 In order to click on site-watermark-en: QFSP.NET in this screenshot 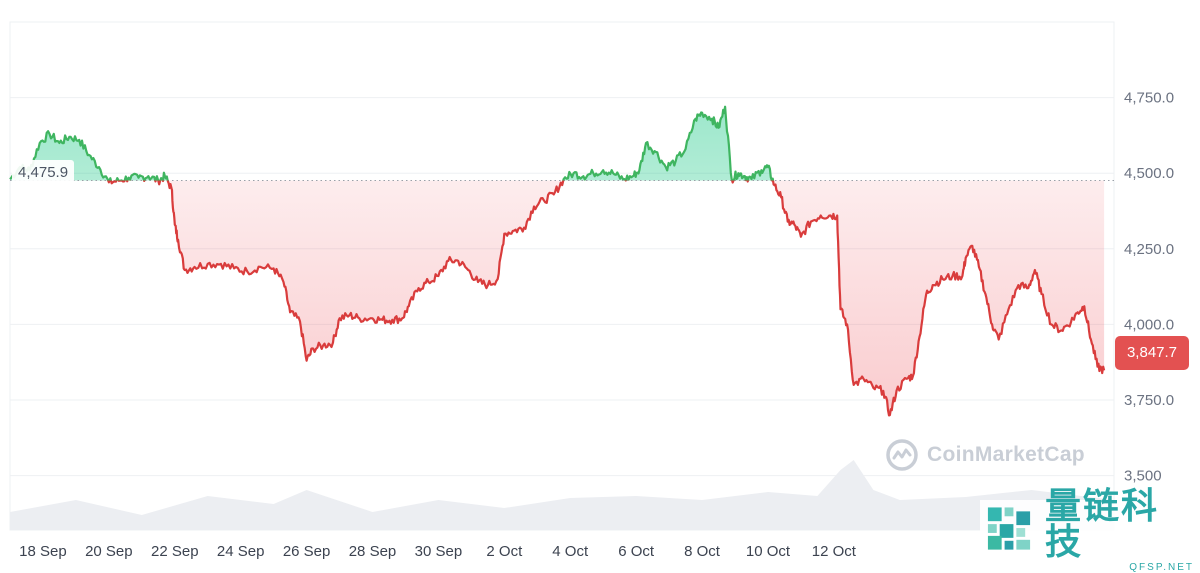, I will do `click(1161, 567)`.